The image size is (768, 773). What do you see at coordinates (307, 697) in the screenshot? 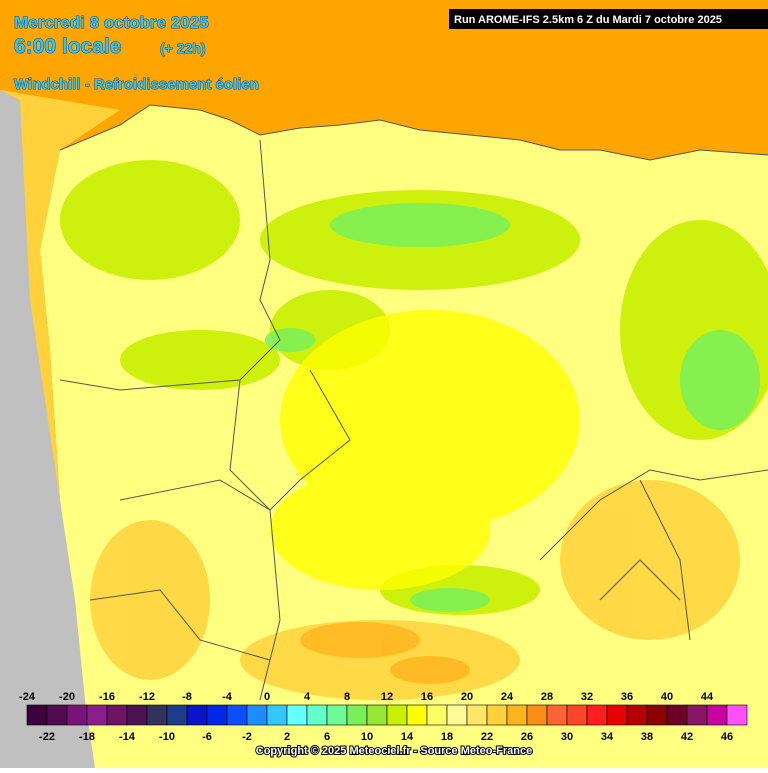
I see `legend-label: 4` at bounding box center [307, 697].